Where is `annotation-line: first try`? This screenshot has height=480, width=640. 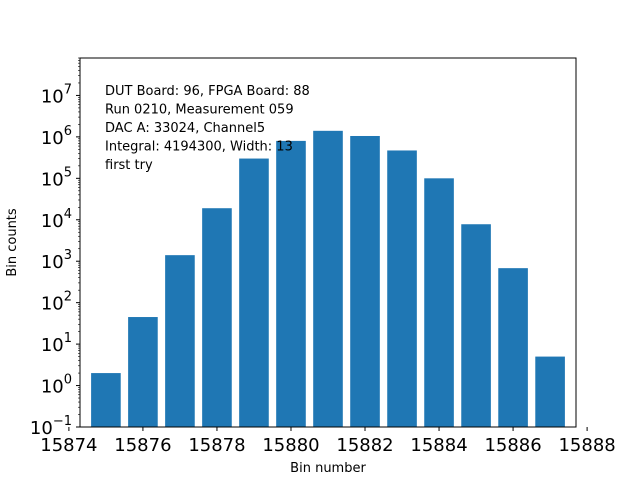
annotation-line: first try is located at coordinates (129, 165).